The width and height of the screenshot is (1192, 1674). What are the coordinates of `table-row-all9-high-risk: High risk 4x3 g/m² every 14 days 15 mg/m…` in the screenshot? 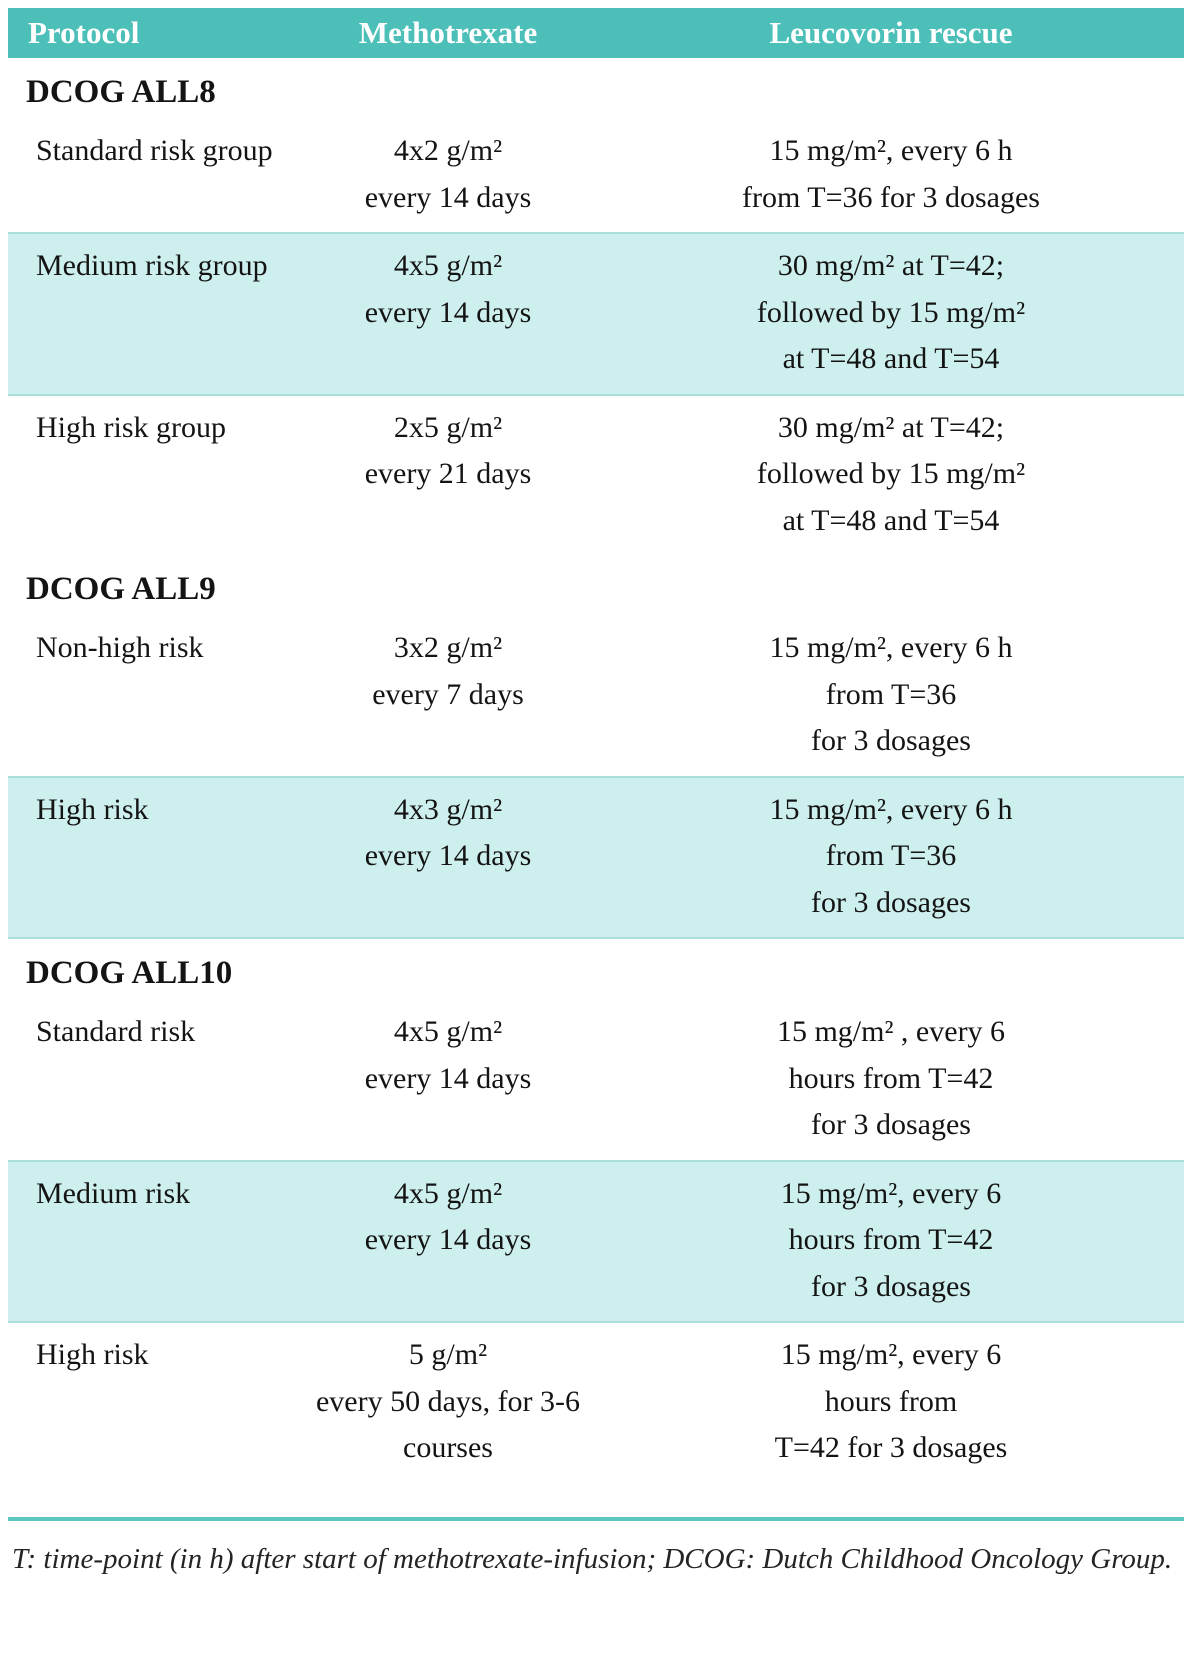 It's located at (596, 857).